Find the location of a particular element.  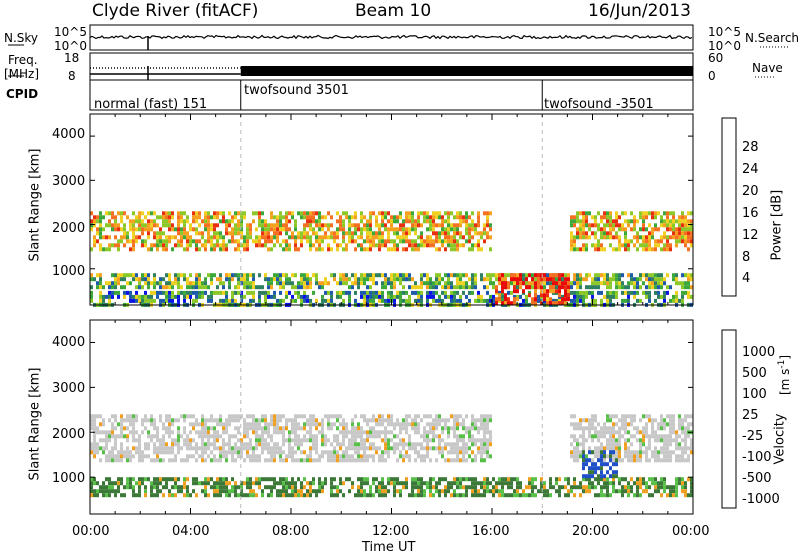

nave-tick-top: 60 is located at coordinates (716, 58).